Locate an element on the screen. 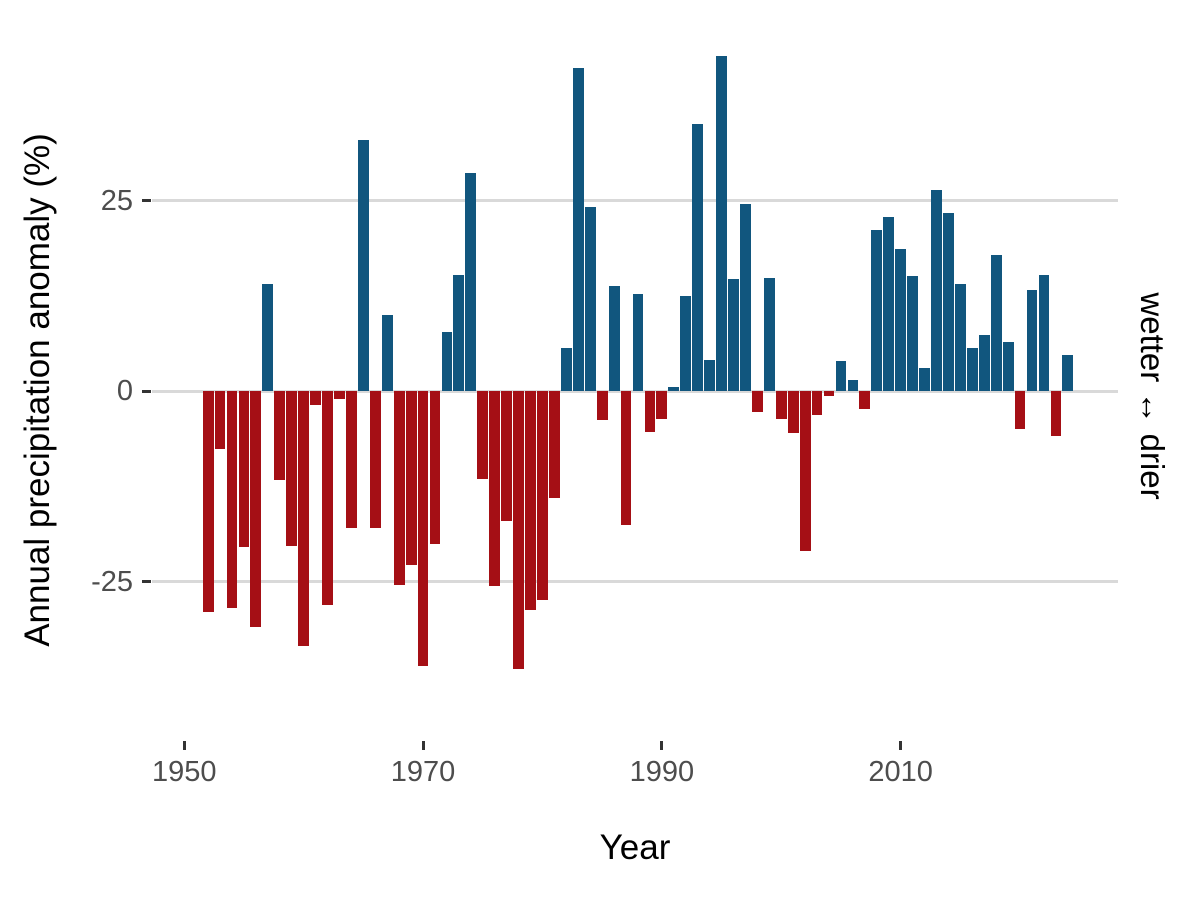  bar-1975 is located at coordinates (483, 435).